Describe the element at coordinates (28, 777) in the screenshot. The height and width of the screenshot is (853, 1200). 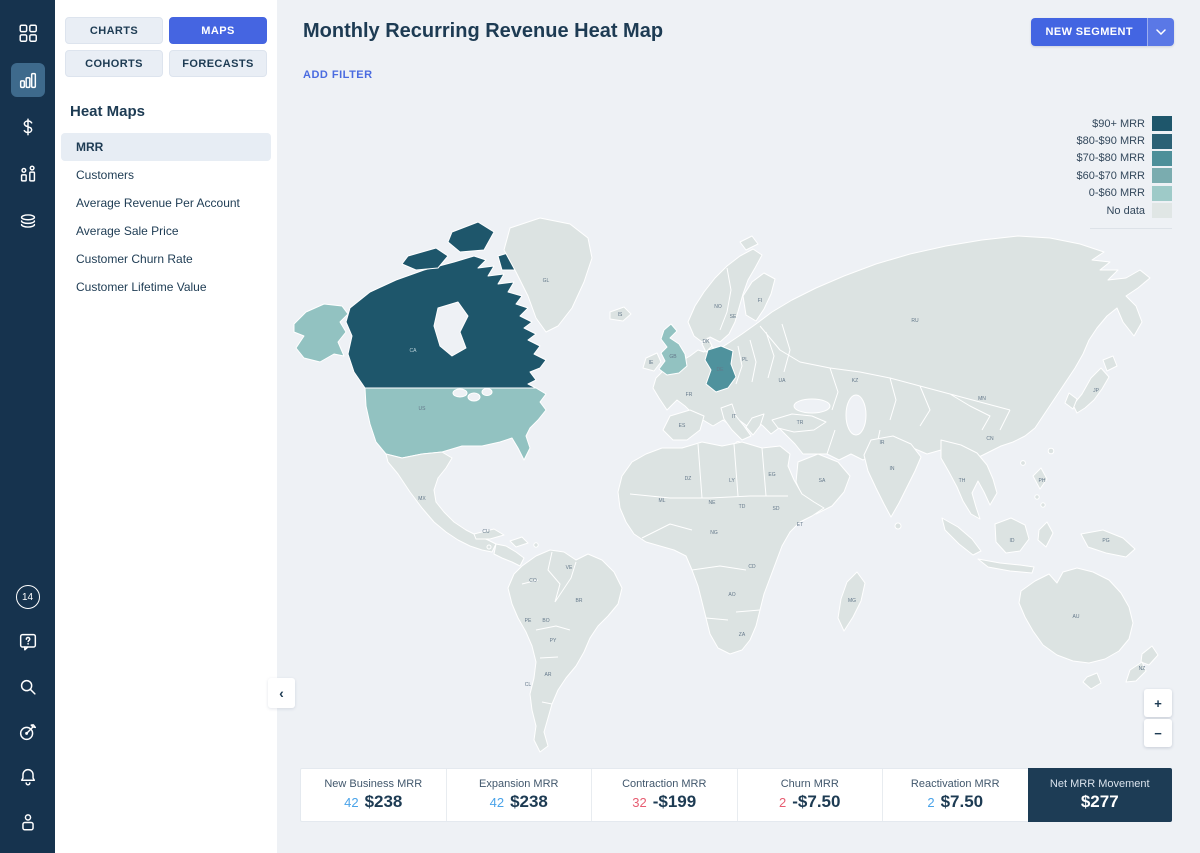
I see `notifications-bell-icon` at that location.